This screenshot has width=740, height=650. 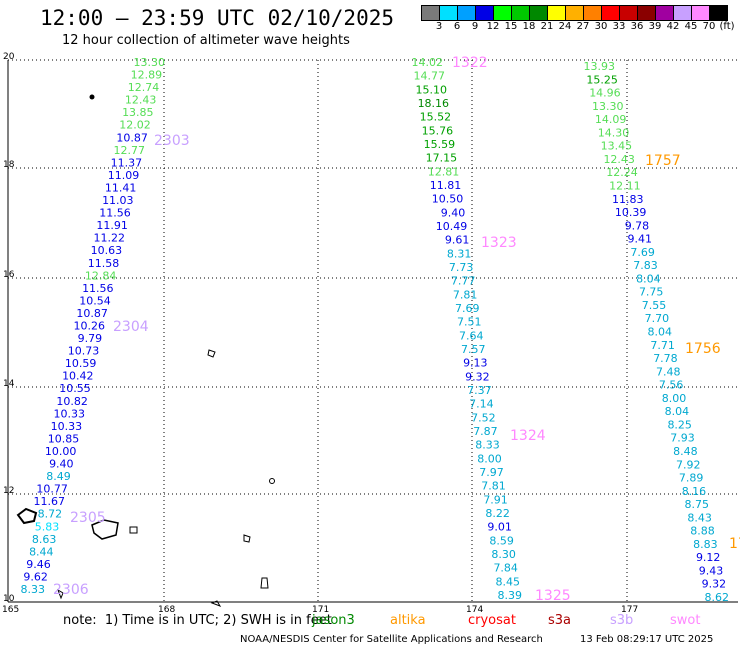 What do you see at coordinates (499, 527) in the screenshot?
I see `wave-height-value: 9.01` at bounding box center [499, 527].